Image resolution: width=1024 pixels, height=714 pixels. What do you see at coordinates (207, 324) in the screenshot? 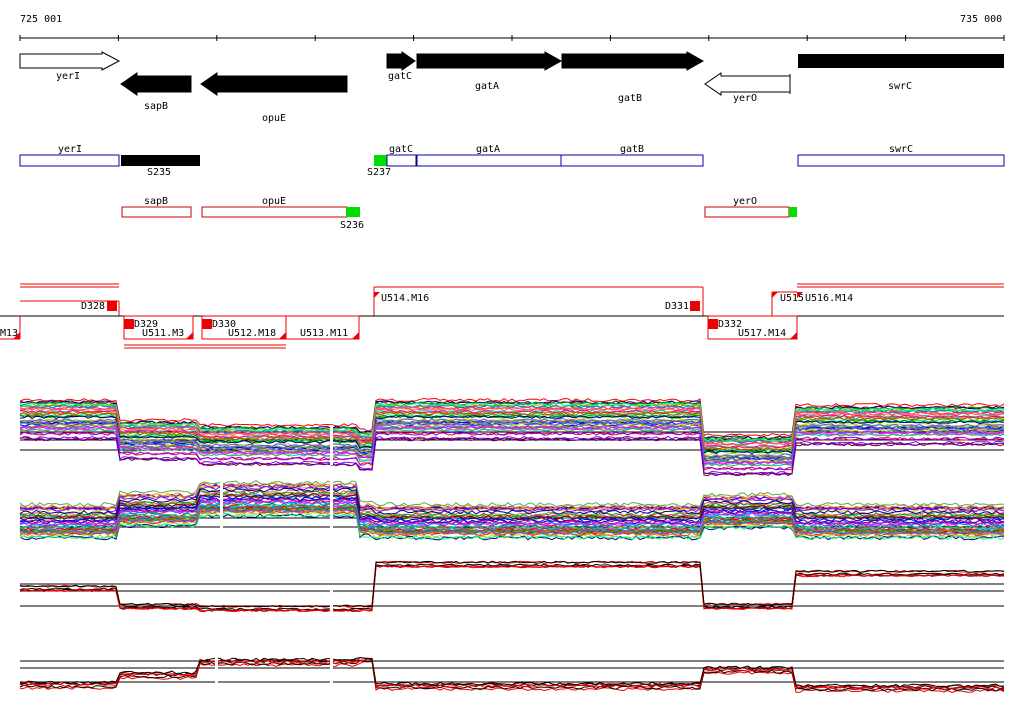
I see `downshift-marker-D330` at bounding box center [207, 324].